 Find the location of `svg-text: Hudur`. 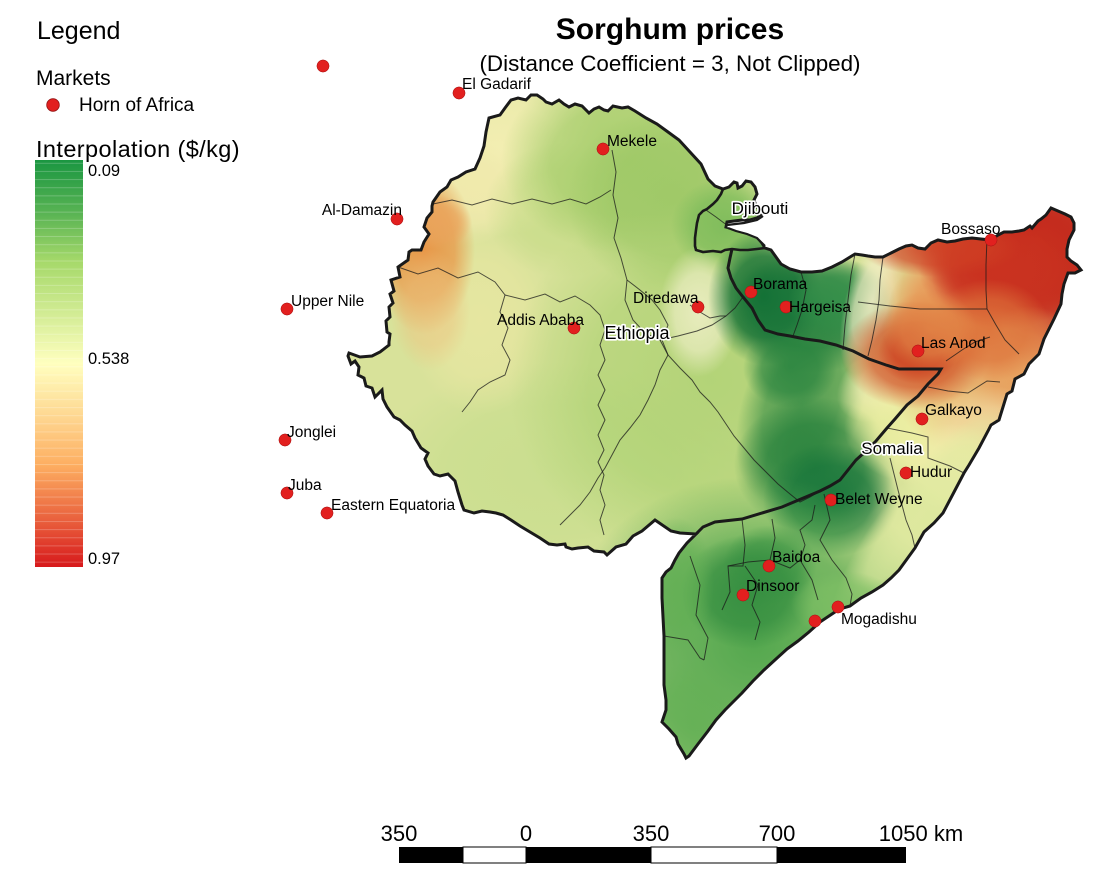

svg-text: Hudur is located at coordinates (931, 472).